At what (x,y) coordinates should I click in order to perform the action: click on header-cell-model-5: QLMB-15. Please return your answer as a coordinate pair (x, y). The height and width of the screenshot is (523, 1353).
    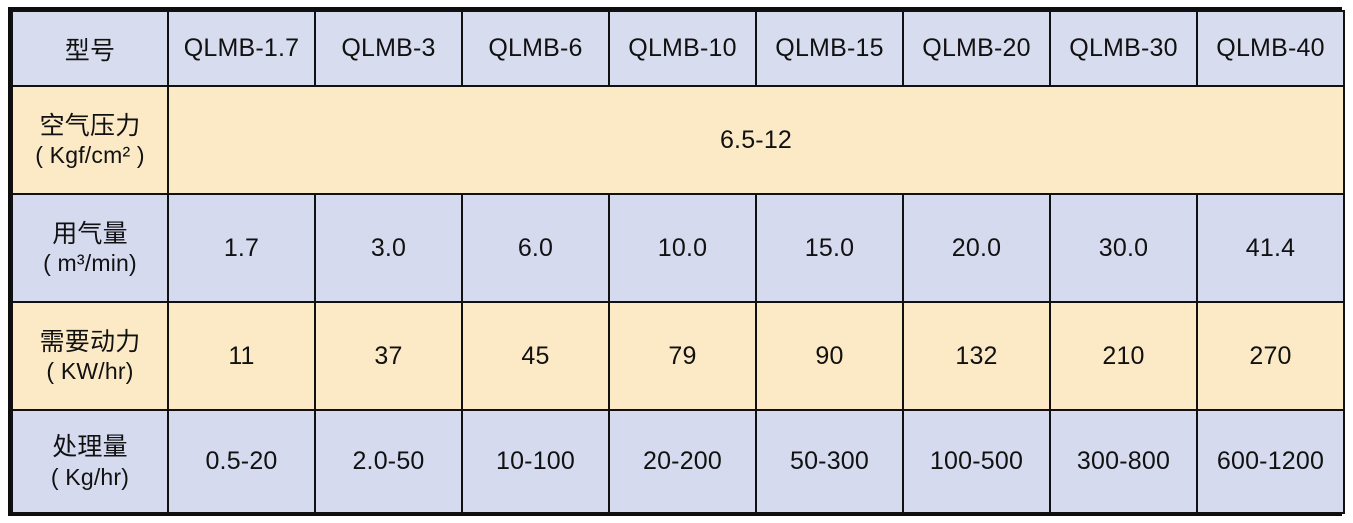
    Looking at the image, I should click on (829, 48).